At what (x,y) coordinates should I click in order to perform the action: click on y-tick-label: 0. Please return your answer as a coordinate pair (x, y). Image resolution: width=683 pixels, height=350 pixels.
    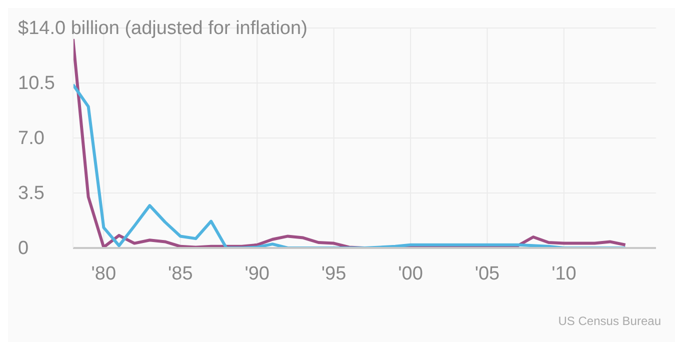
    Looking at the image, I should click on (23, 248).